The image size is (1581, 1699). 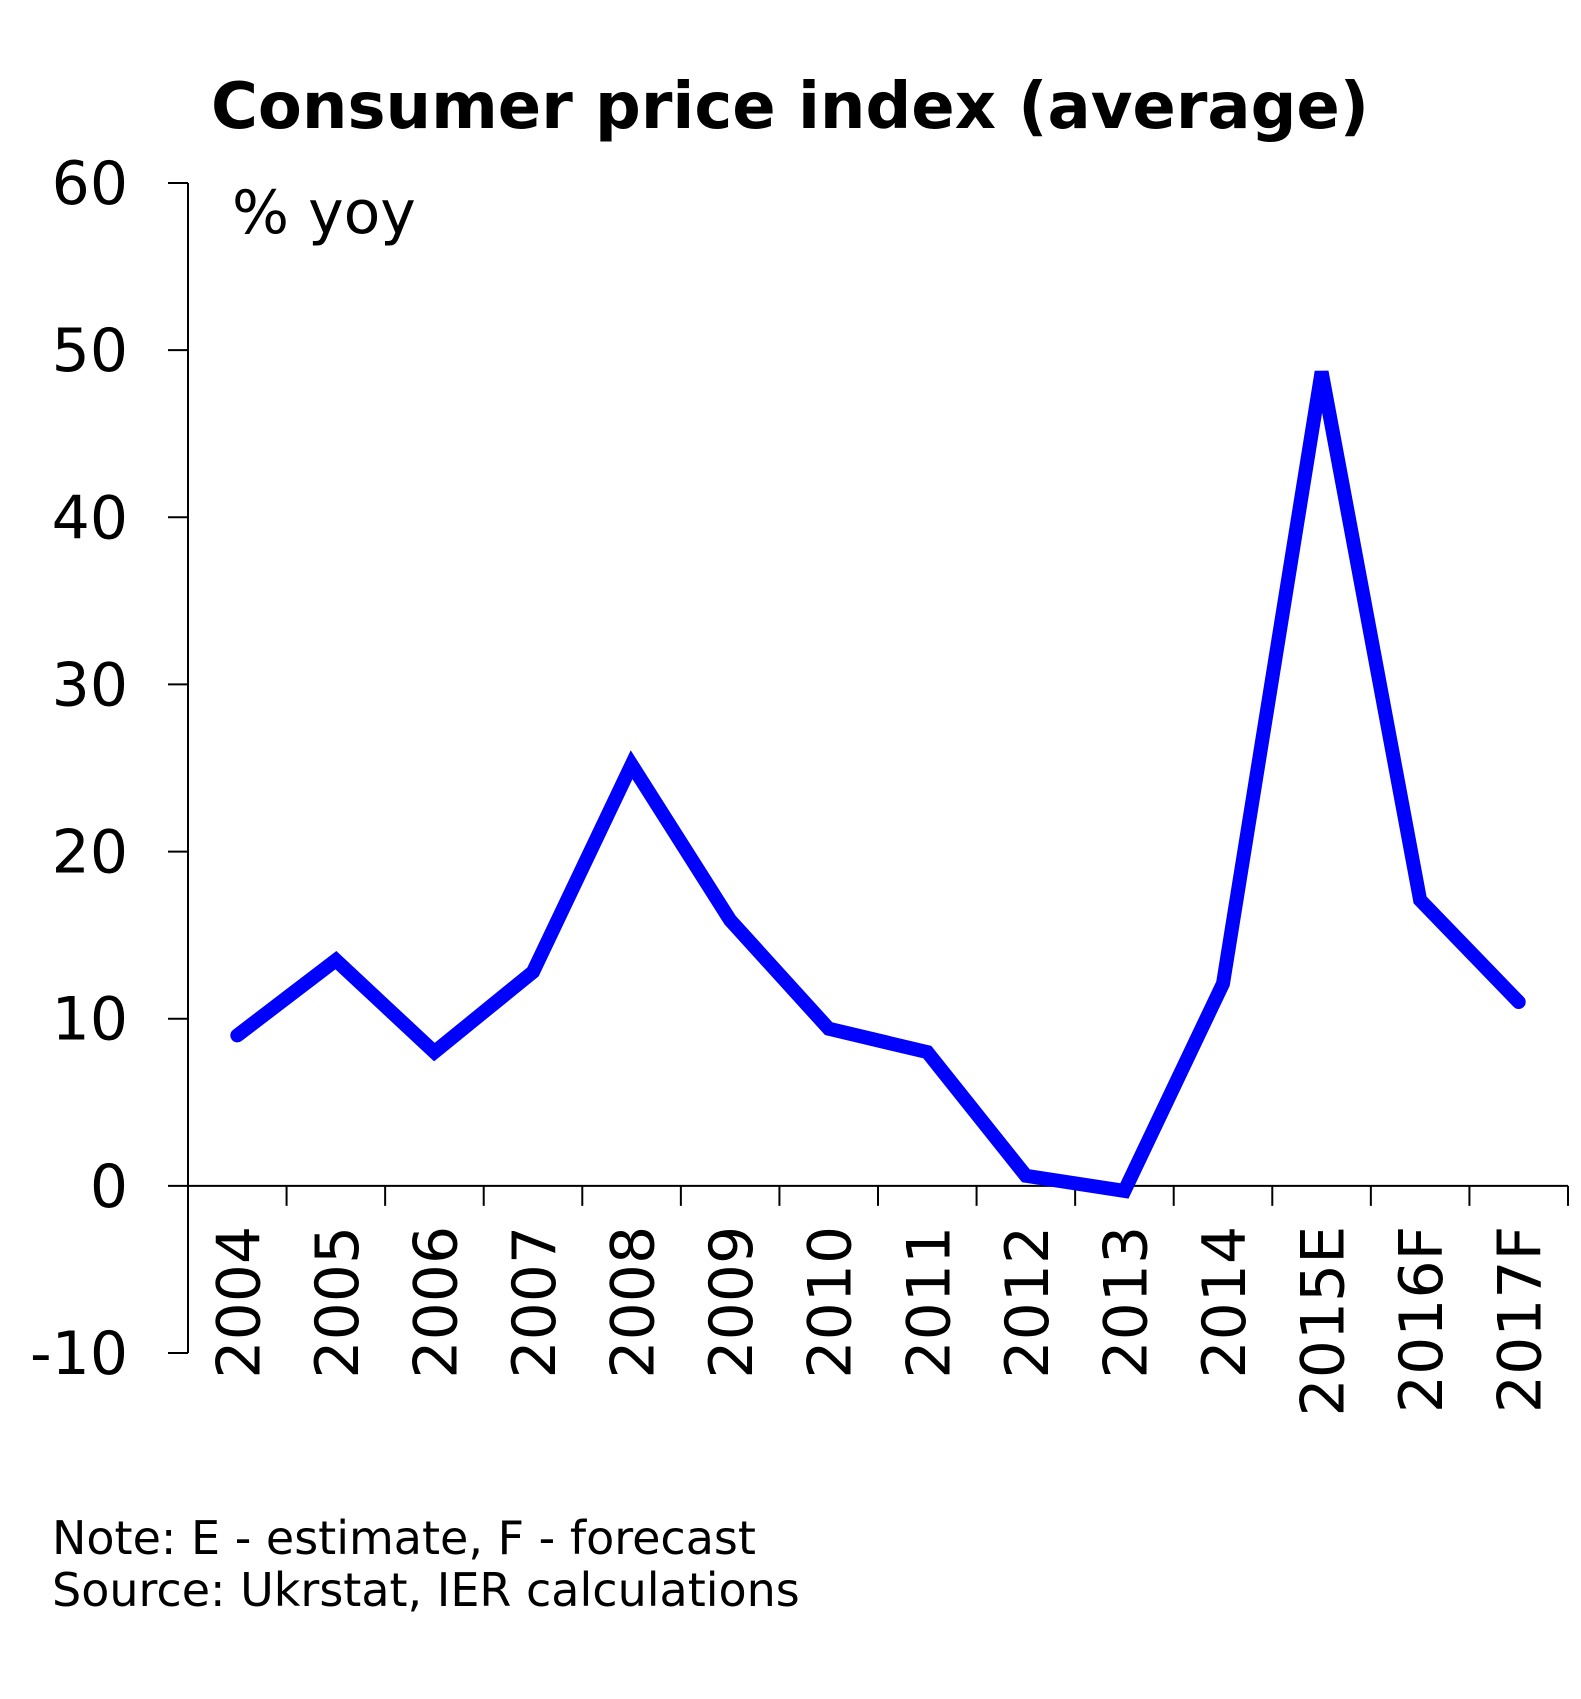 What do you see at coordinates (790, 107) in the screenshot?
I see `chart-title: Consumer price index (average)` at bounding box center [790, 107].